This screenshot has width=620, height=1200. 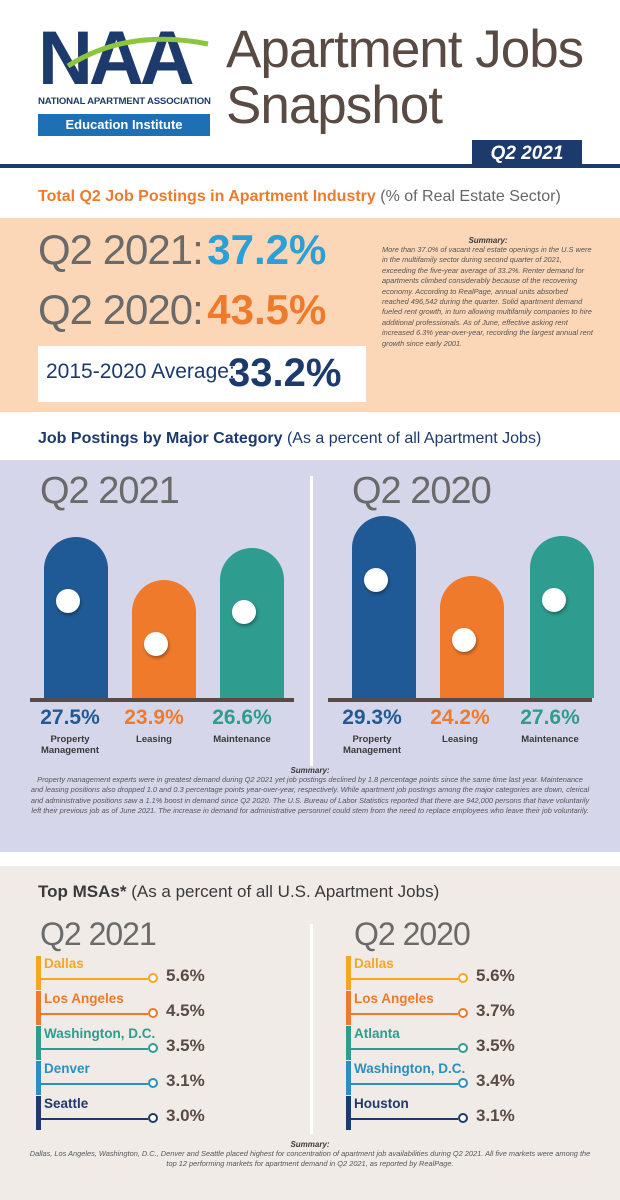 I want to click on stat-q2-2020: Q2 2020: 43.5%, so click(x=182, y=310).